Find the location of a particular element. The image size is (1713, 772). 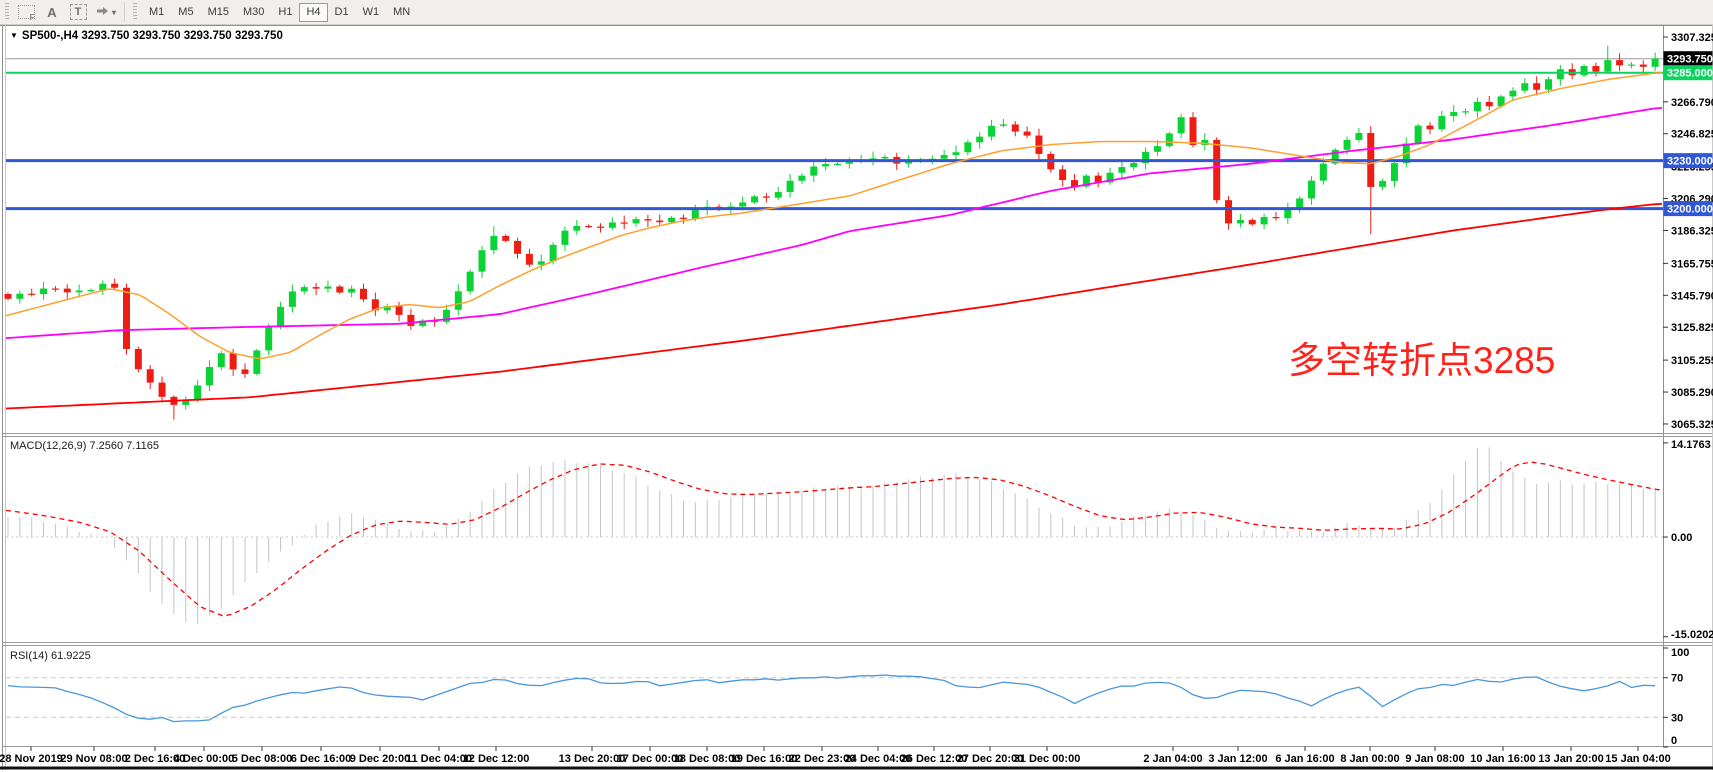

macd-indicator-label: MACD(12,26,9) 7.2560 7.1165 is located at coordinates (84, 446).